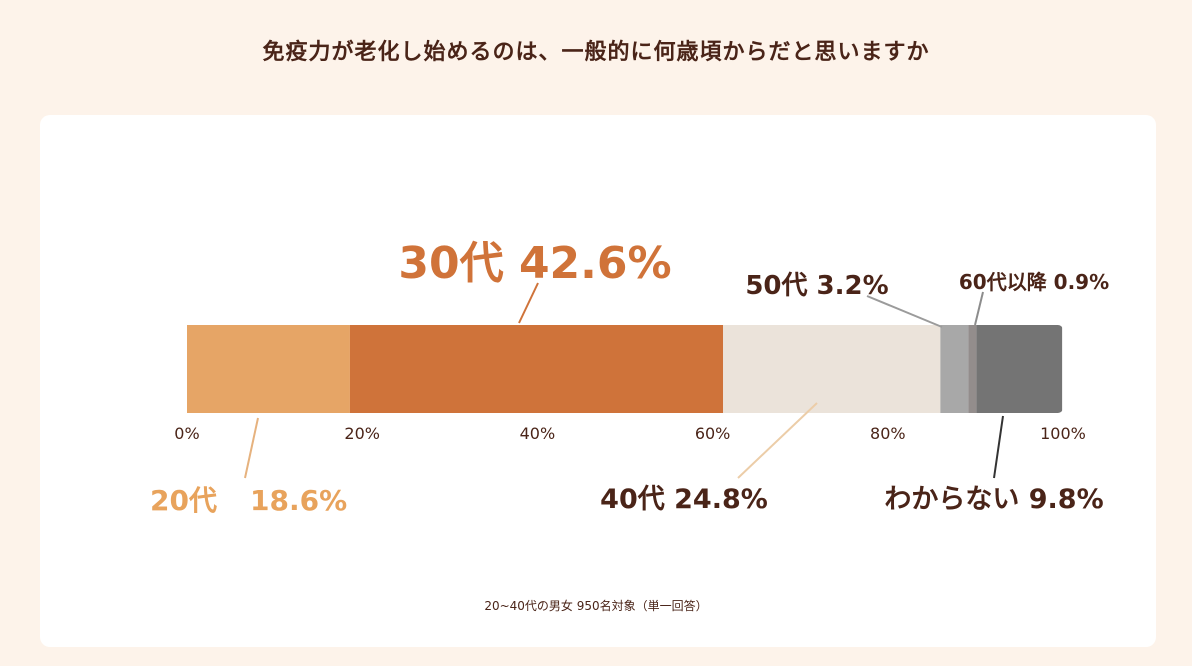  Describe the element at coordinates (888, 433) in the screenshot. I see `x-tick-label: 80%` at that location.